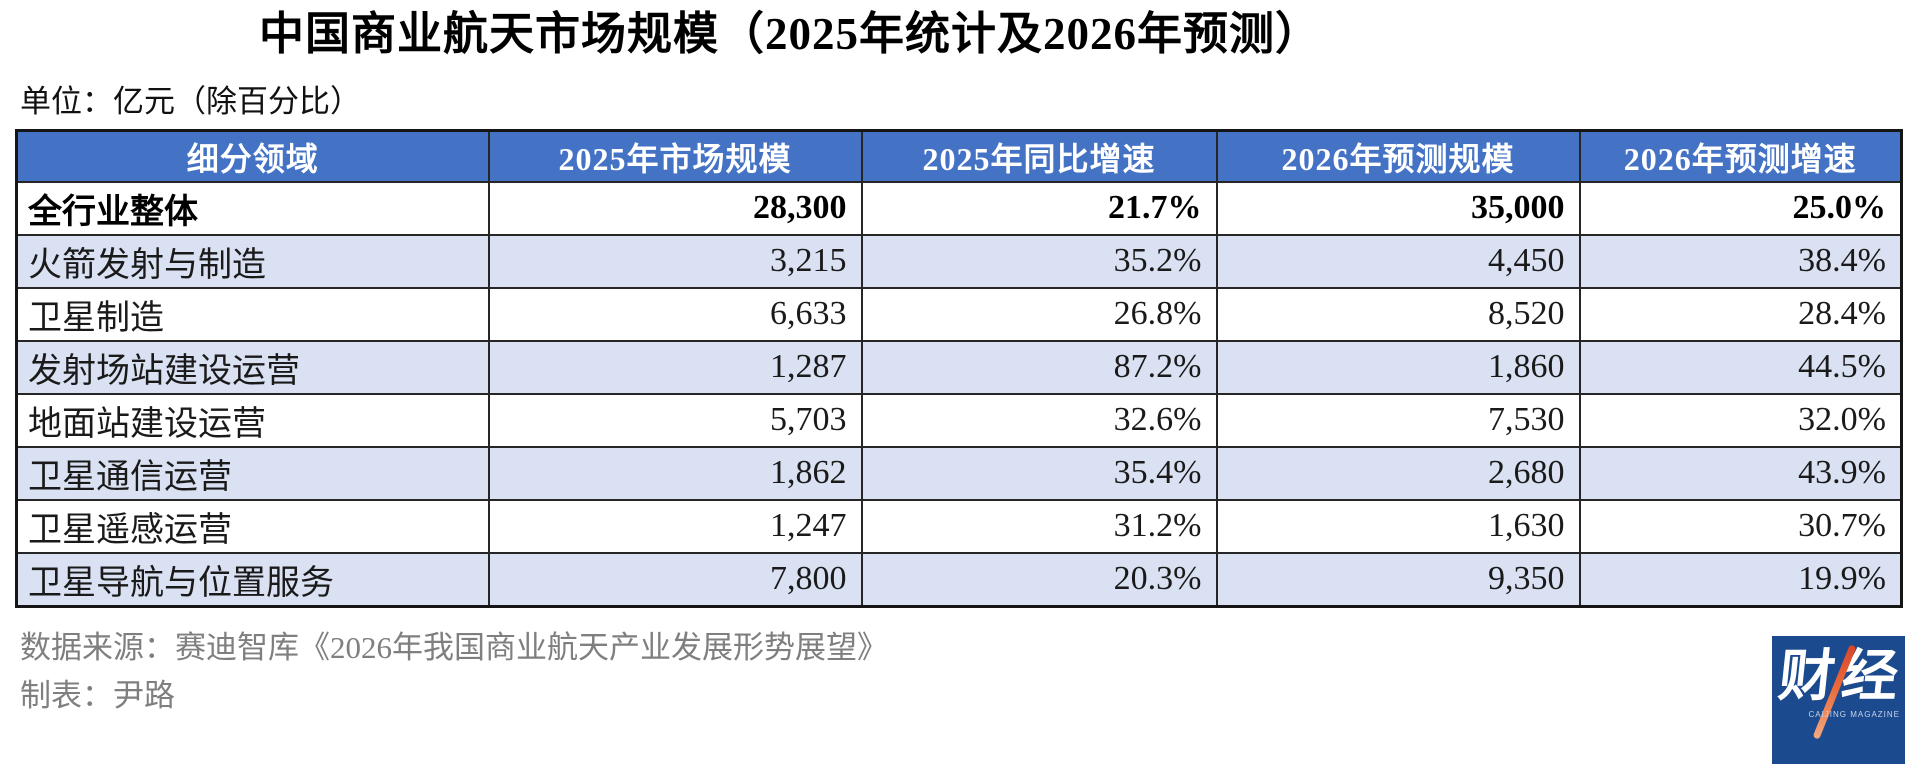 Image resolution: width=1920 pixels, height=779 pixels. I want to click on table-row-rocket-launch: 火箭发射与制造 3,215 35.2% 4,450 38.4%, so click(959, 261).